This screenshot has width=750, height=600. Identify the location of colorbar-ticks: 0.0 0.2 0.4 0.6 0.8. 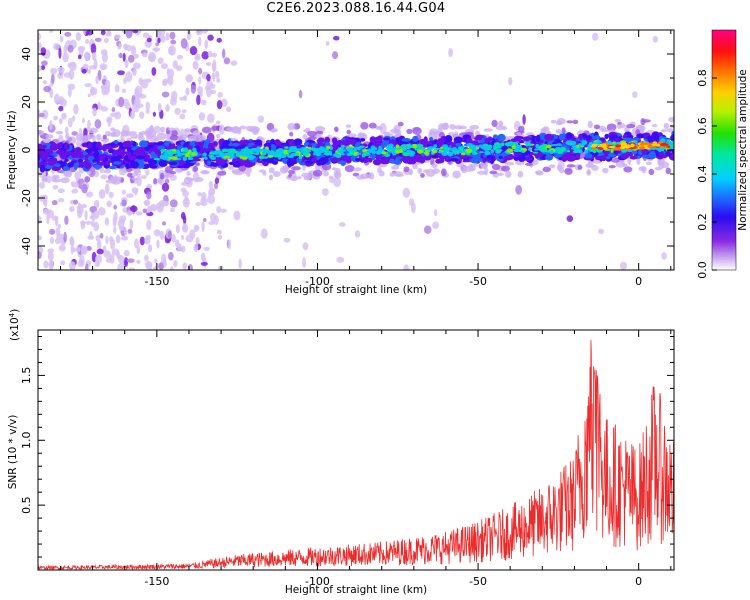
(706, 174).